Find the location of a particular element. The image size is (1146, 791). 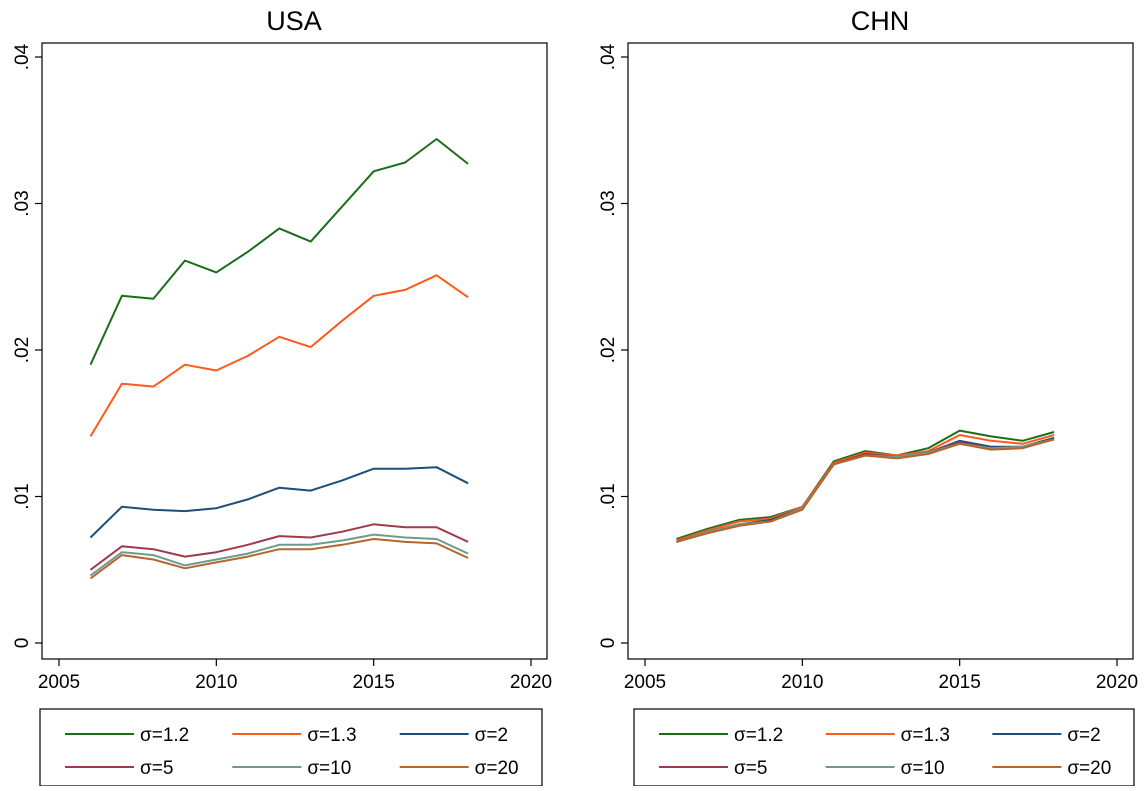

series-line-σ=10 is located at coordinates (279, 555).